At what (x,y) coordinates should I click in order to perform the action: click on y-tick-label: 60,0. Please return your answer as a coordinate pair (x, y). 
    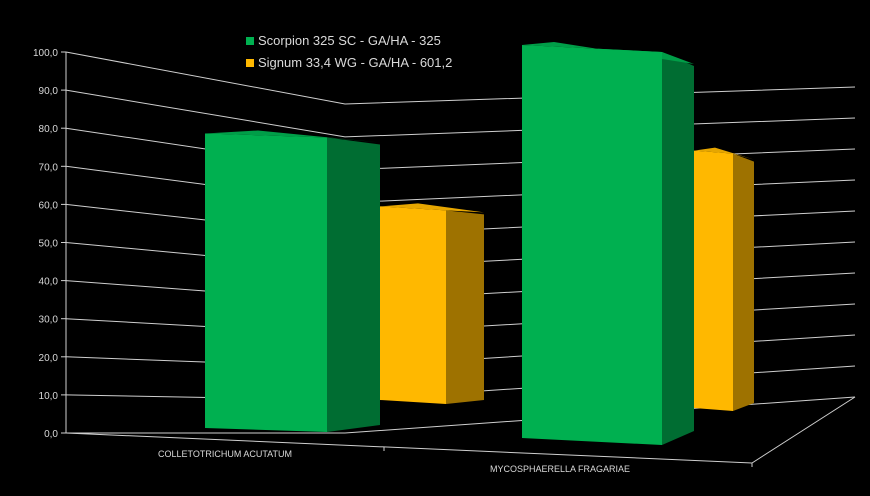
    Looking at the image, I should click on (49, 205).